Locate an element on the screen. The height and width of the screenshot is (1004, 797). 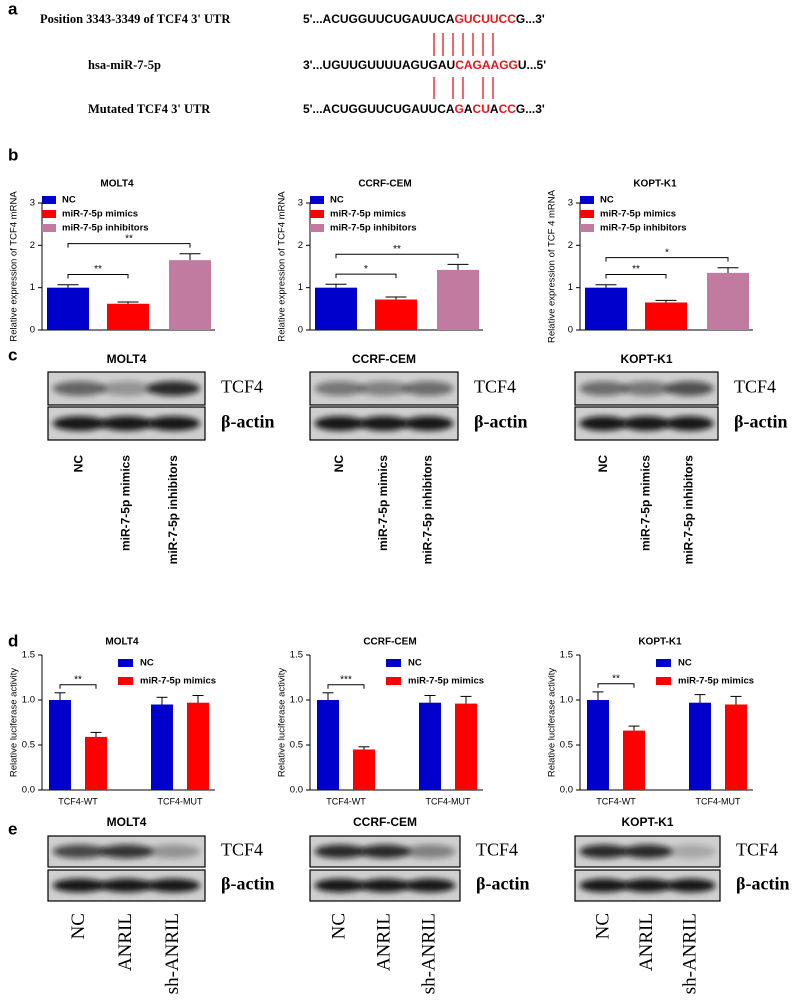
y-tick-label: 1.5 is located at coordinates (566, 655).